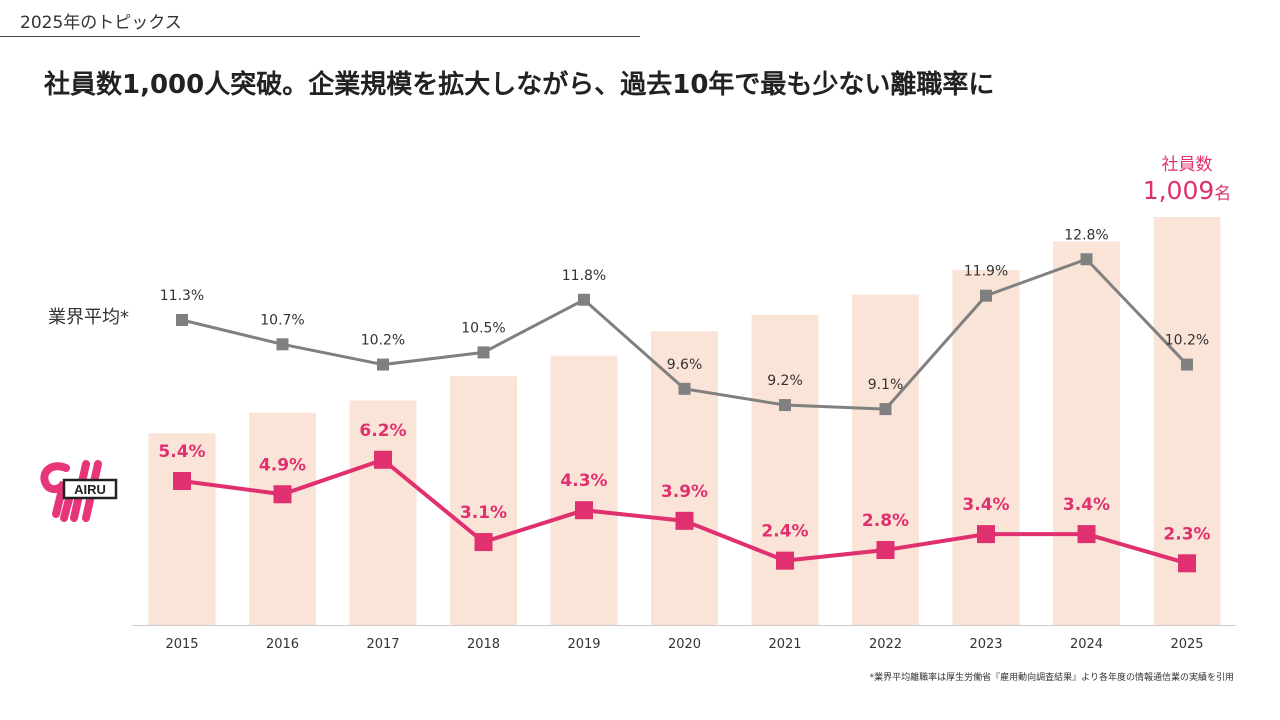 The height and width of the screenshot is (720, 1280). I want to click on company-point-2021, so click(785, 560).